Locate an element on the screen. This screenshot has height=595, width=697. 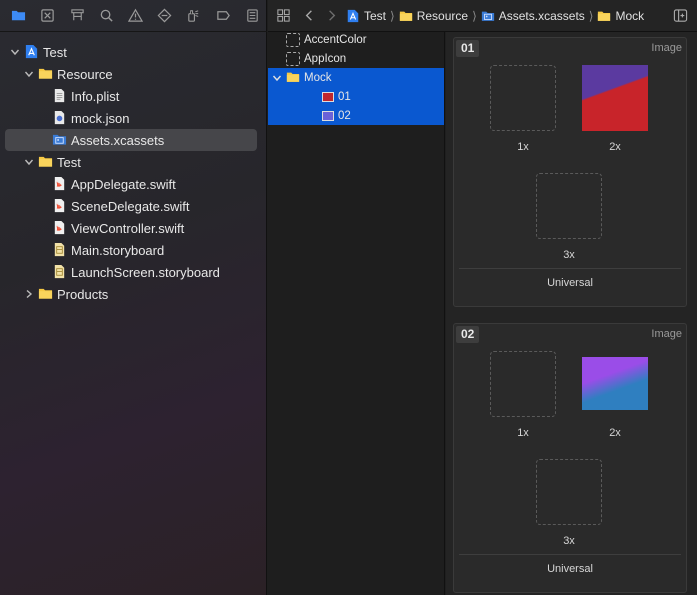
breadcrumb-test: Test is located at coordinates (366, 16).